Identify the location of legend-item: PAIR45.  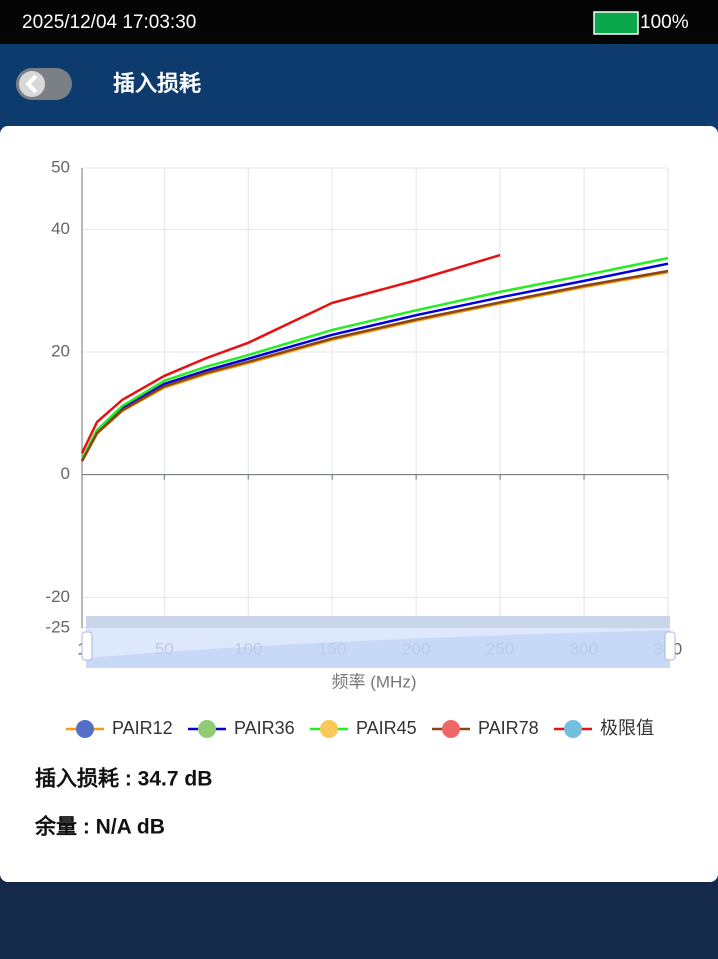
(363, 728).